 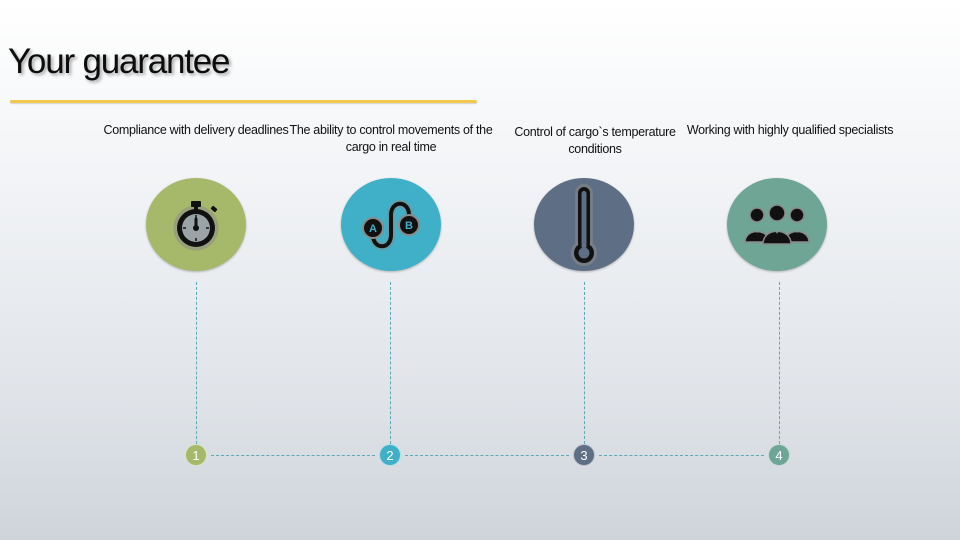 I want to click on title-underline, so click(x=243, y=101).